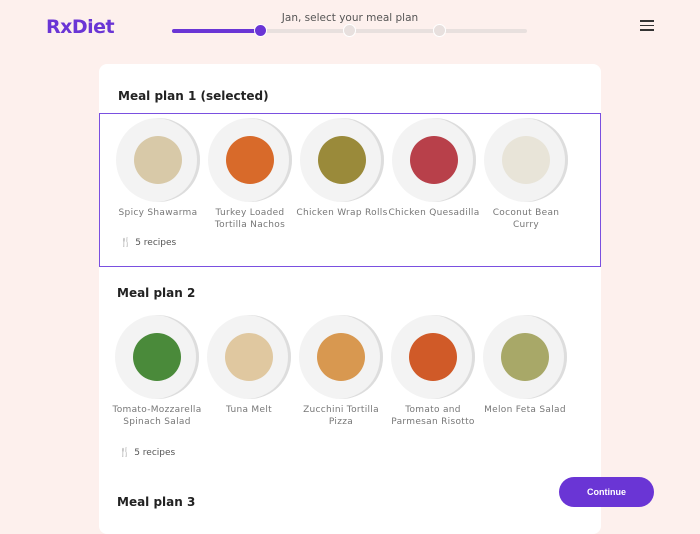  Describe the element at coordinates (249, 410) in the screenshot. I see `recipe-name: Tuna Melt` at that location.